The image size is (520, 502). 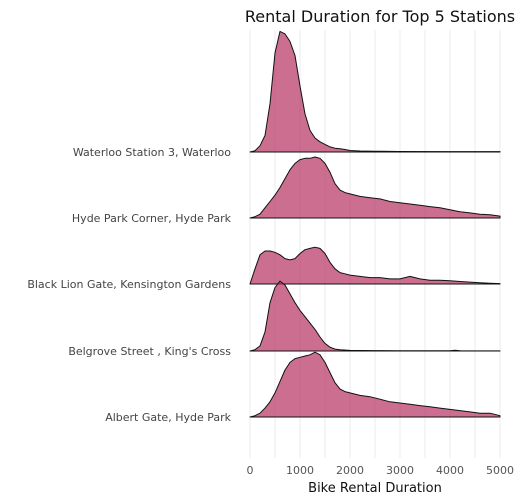 I want to click on category-label: Waterloo Station 3, Waterloo, so click(x=152, y=152).